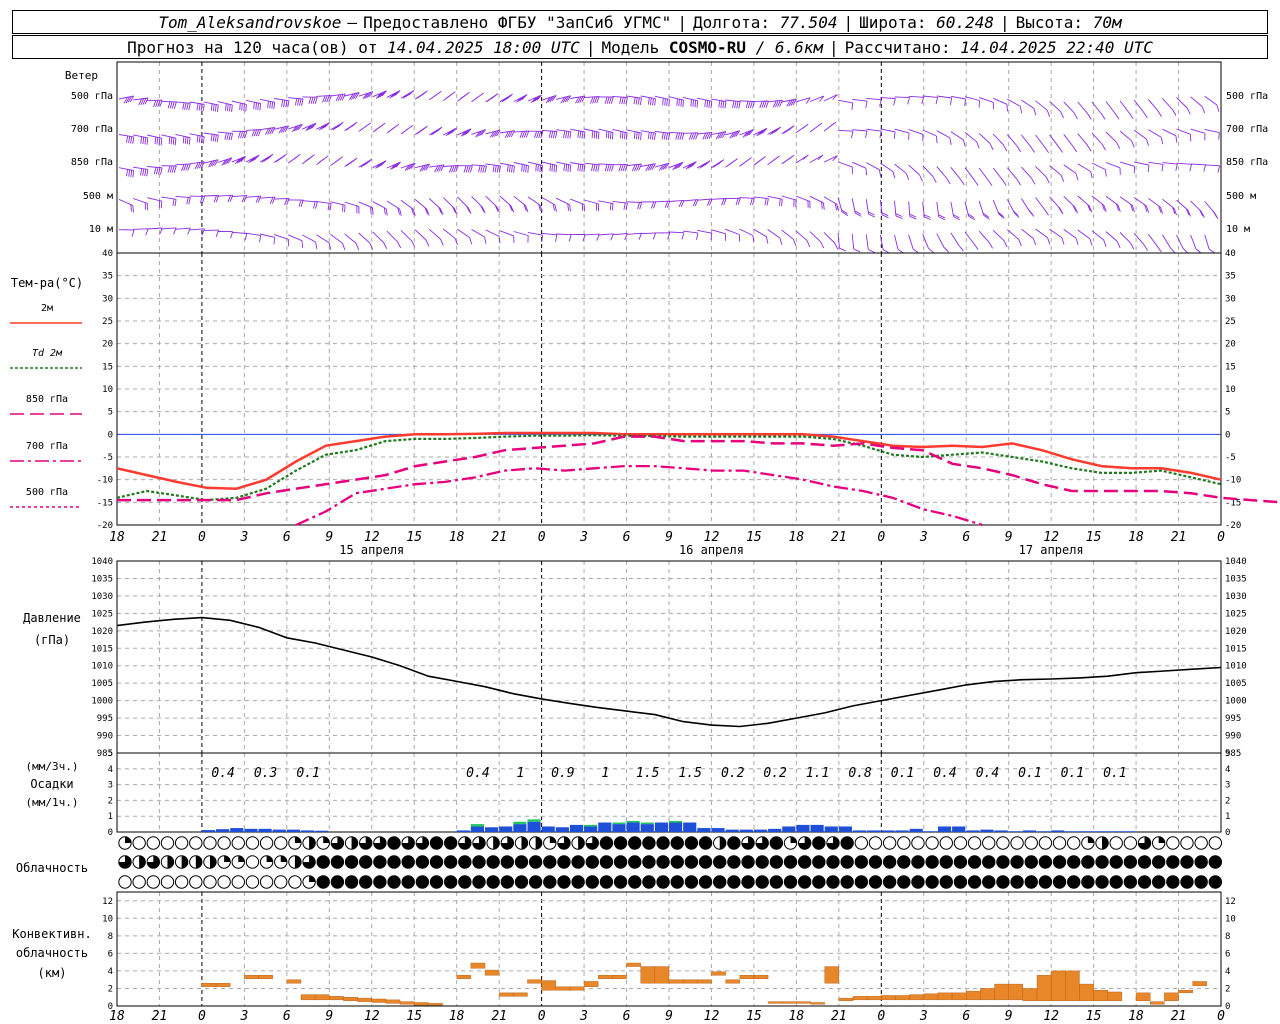 The width and height of the screenshot is (1280, 1024). I want to click on y-tick-label-right: 15, so click(1230, 367).